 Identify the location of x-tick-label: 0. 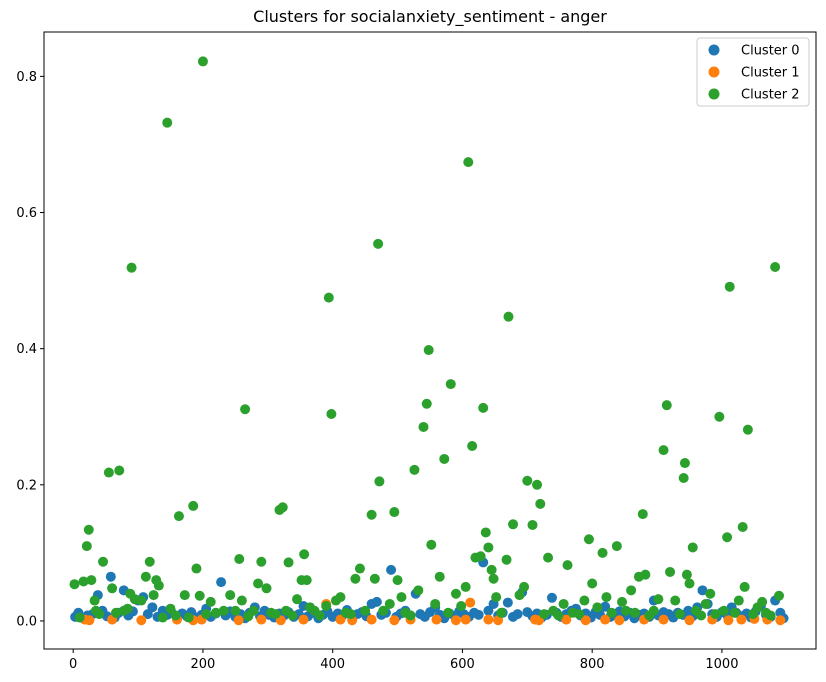
(73, 664).